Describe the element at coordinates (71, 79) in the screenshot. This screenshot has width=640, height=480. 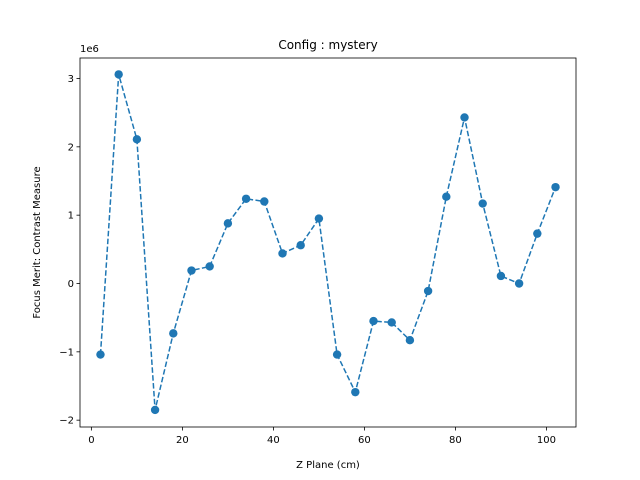
I see `y-tick-label: 3` at that location.